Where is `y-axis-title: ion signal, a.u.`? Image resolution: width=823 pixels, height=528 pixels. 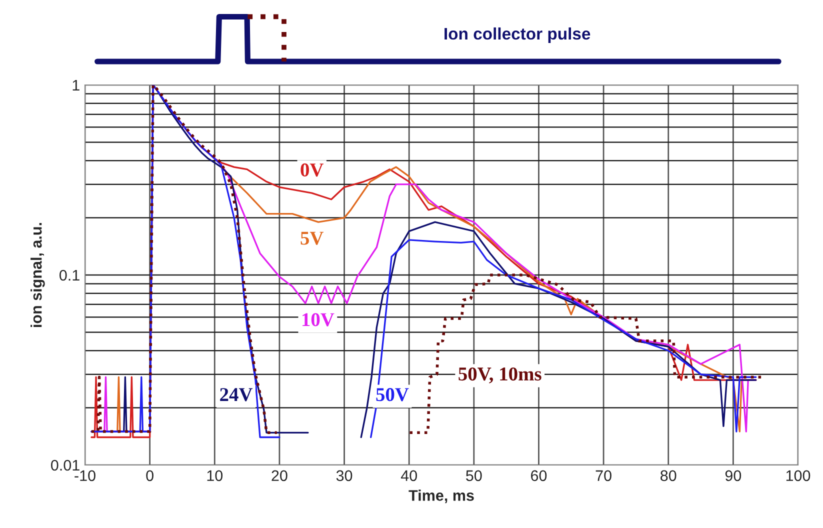
y-axis-title: ion signal, a.u. is located at coordinates (37, 274).